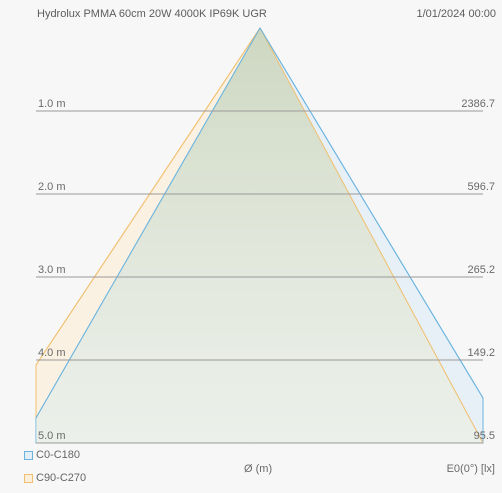 The image size is (502, 493). What do you see at coordinates (456, 14) in the screenshot?
I see `timestamp: 1/01/2024 00:00` at bounding box center [456, 14].